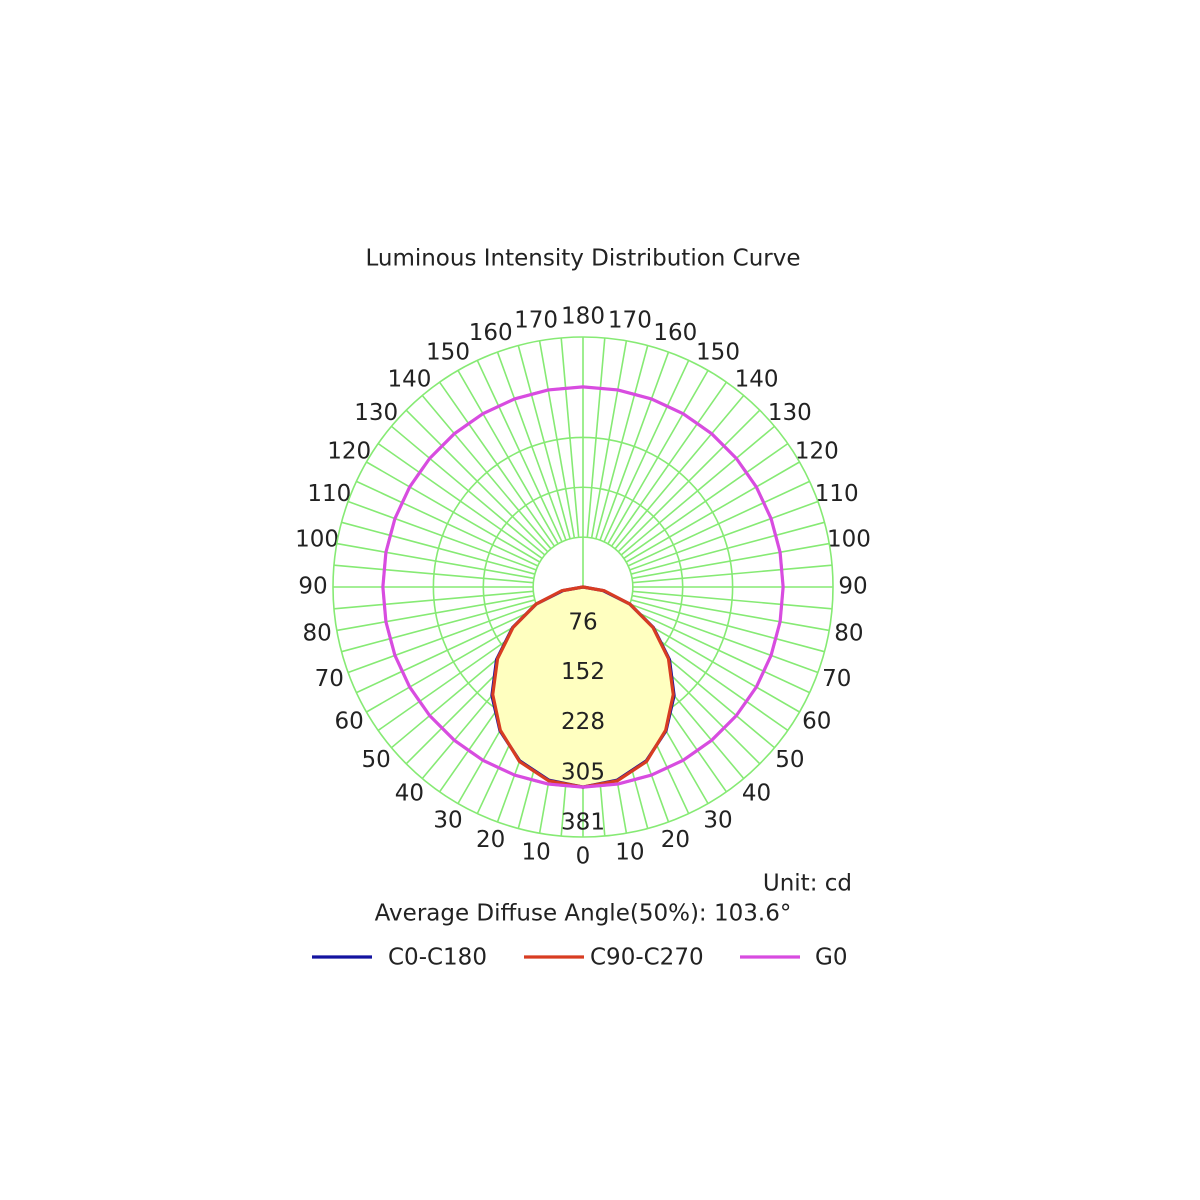  What do you see at coordinates (582, 259) in the screenshot?
I see `chart-title: Luminous Intensity Distribution Curve` at bounding box center [582, 259].